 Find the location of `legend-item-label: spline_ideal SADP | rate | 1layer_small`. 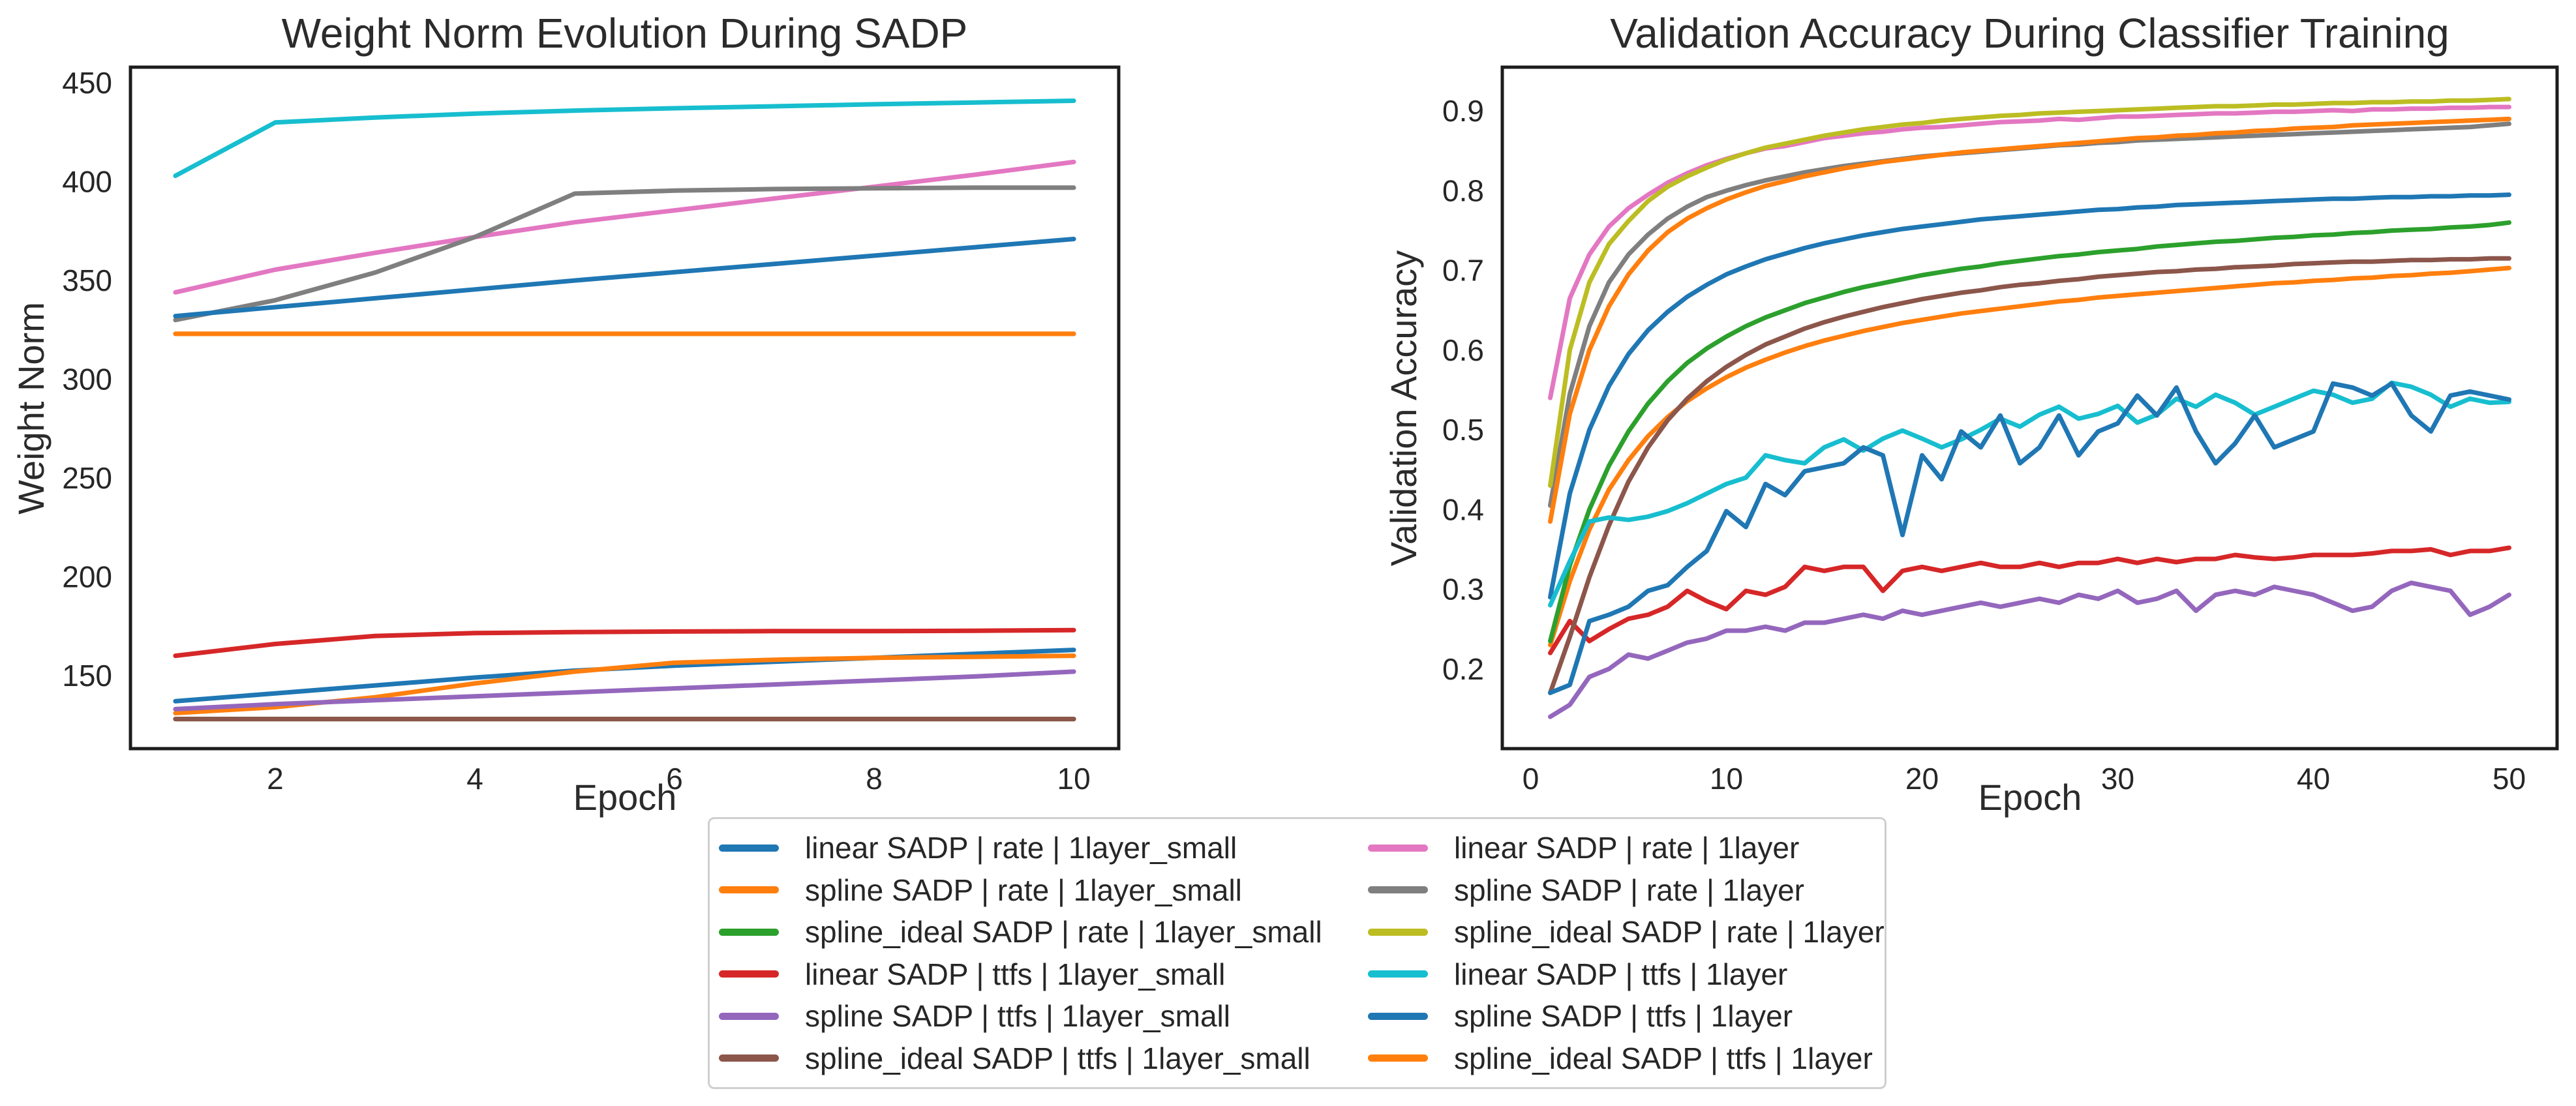

legend-item-label: spline_ideal SADP | rate | 1layer_small is located at coordinates (1063, 932).